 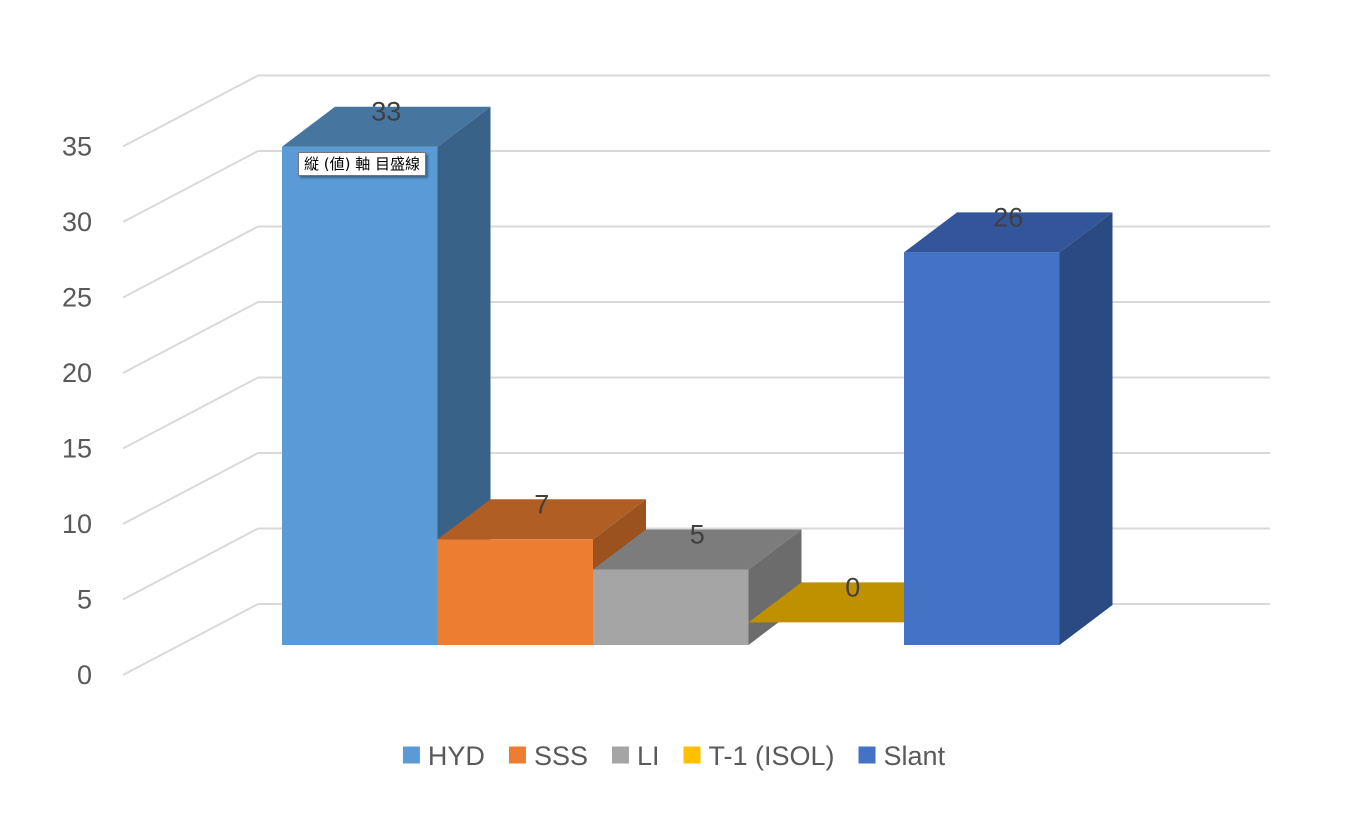 What do you see at coordinates (697, 535) in the screenshot?
I see `data-label: 5` at bounding box center [697, 535].